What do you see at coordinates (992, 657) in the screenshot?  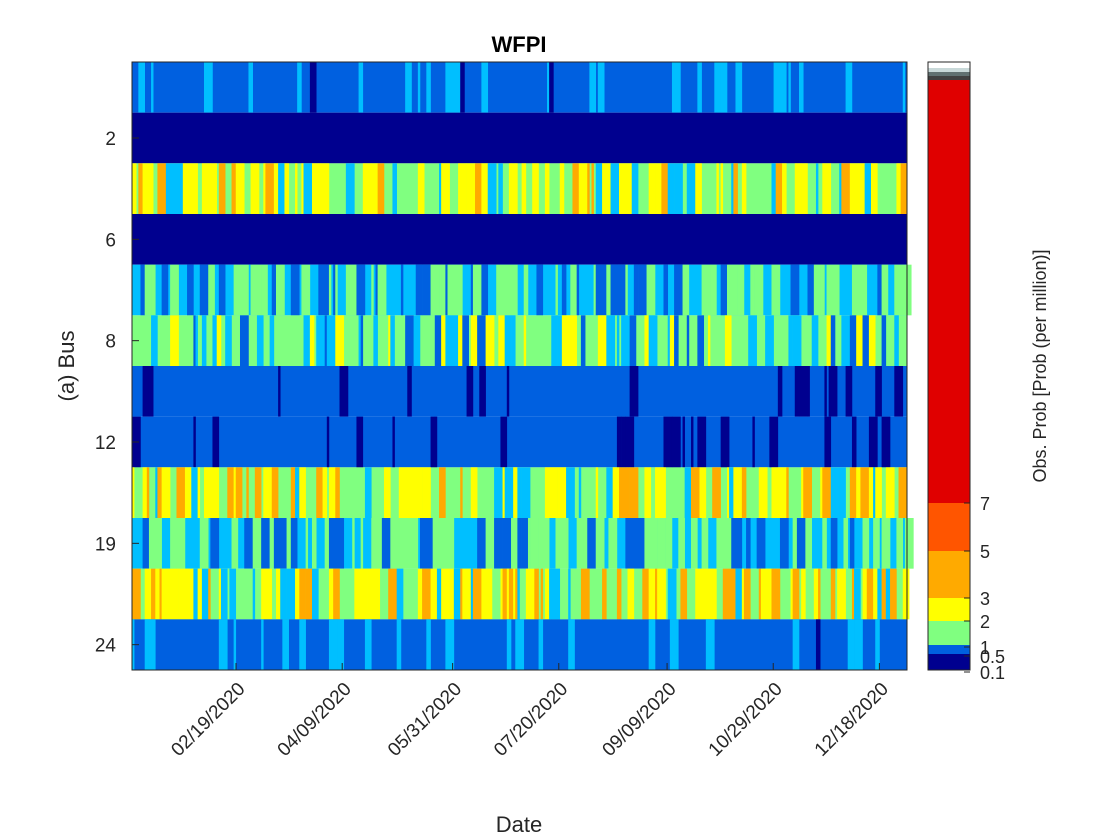 I see `colorbar-tick-label: 0.5` at bounding box center [992, 657].